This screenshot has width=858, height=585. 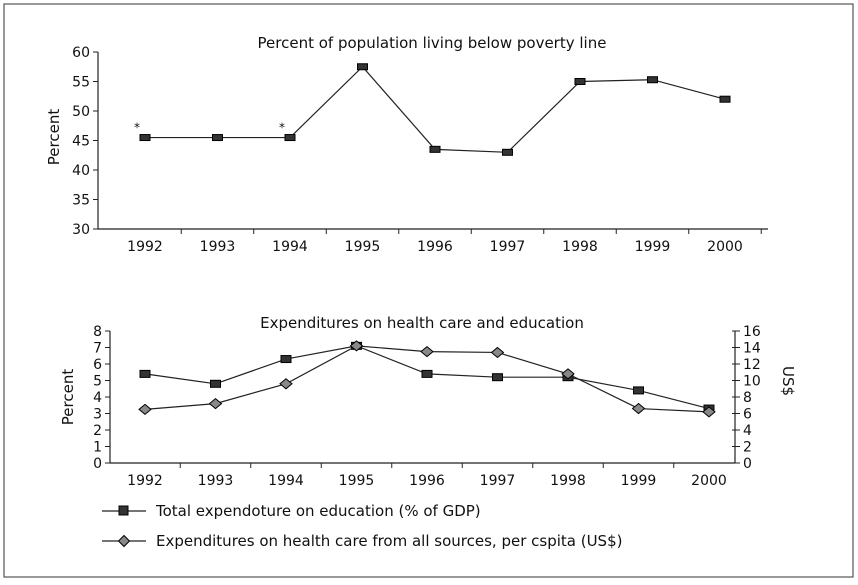 What do you see at coordinates (357, 481) in the screenshot?
I see `expenditure-x-tick-label: 1995` at bounding box center [357, 481].